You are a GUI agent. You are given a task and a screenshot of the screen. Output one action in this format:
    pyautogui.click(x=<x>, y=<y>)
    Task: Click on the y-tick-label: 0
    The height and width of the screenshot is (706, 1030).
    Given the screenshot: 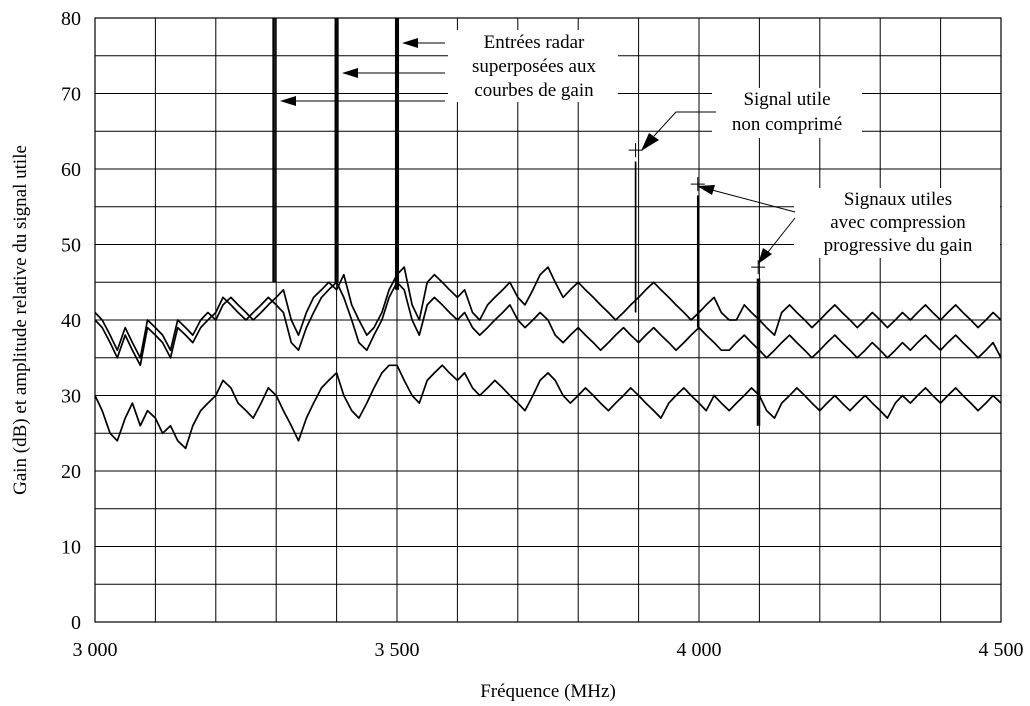 What is the action you would take?
    pyautogui.click(x=76, y=623)
    